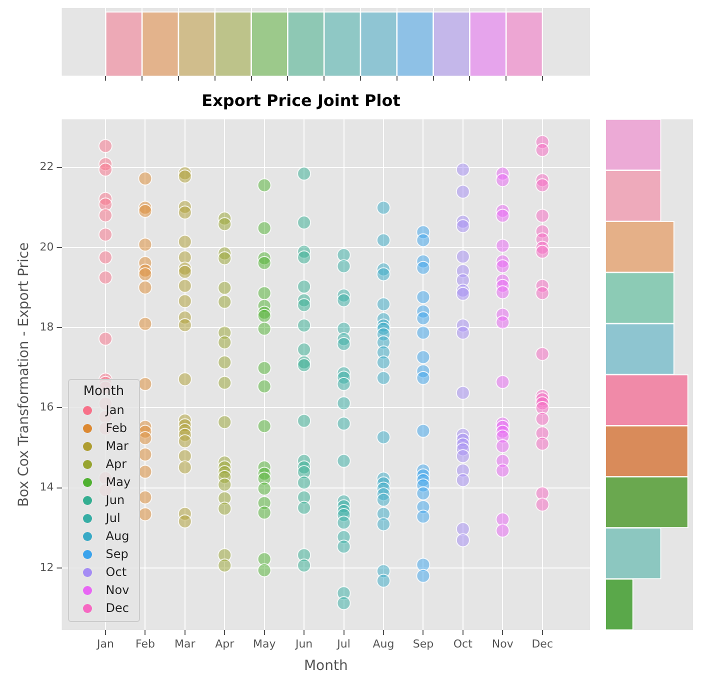 The height and width of the screenshot is (685, 701). What do you see at coordinates (343, 643) in the screenshot?
I see `x-tick-label: Jul` at bounding box center [343, 643].